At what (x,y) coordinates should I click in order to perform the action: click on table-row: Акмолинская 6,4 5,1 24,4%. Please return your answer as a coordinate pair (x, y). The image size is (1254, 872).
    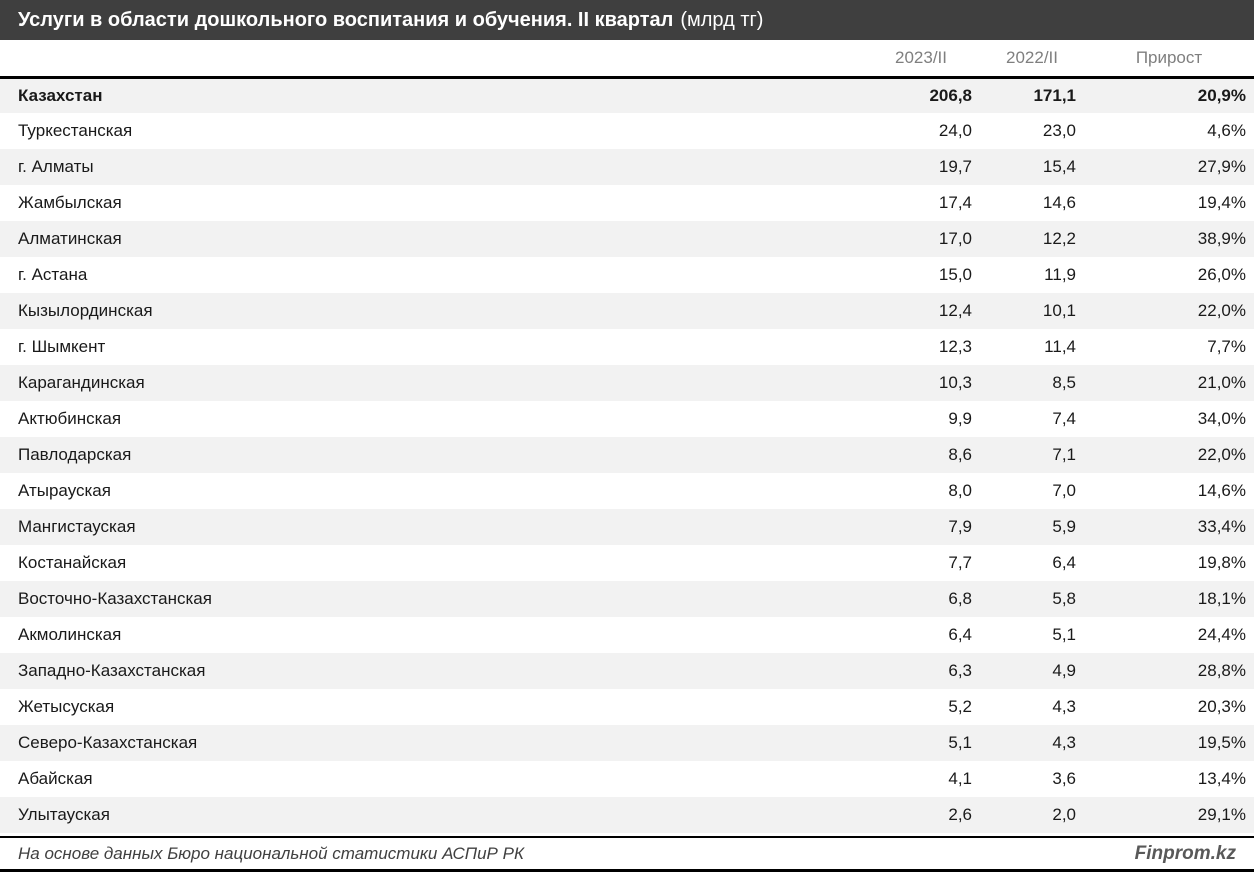
    Looking at the image, I should click on (627, 635).